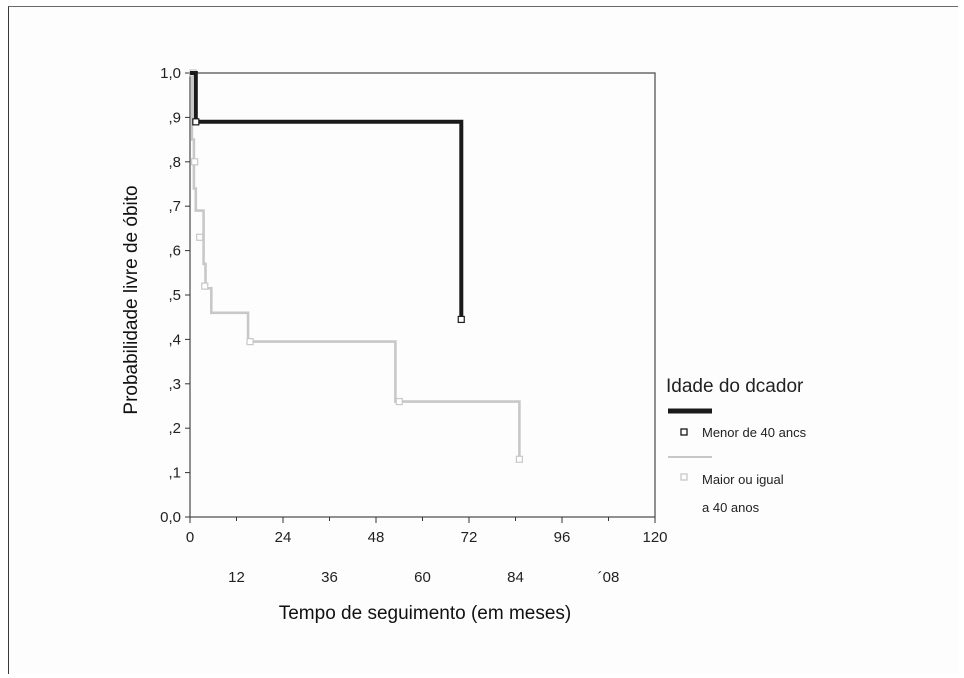  Describe the element at coordinates (684, 432) in the screenshot. I see `legend-marker-menor` at that location.